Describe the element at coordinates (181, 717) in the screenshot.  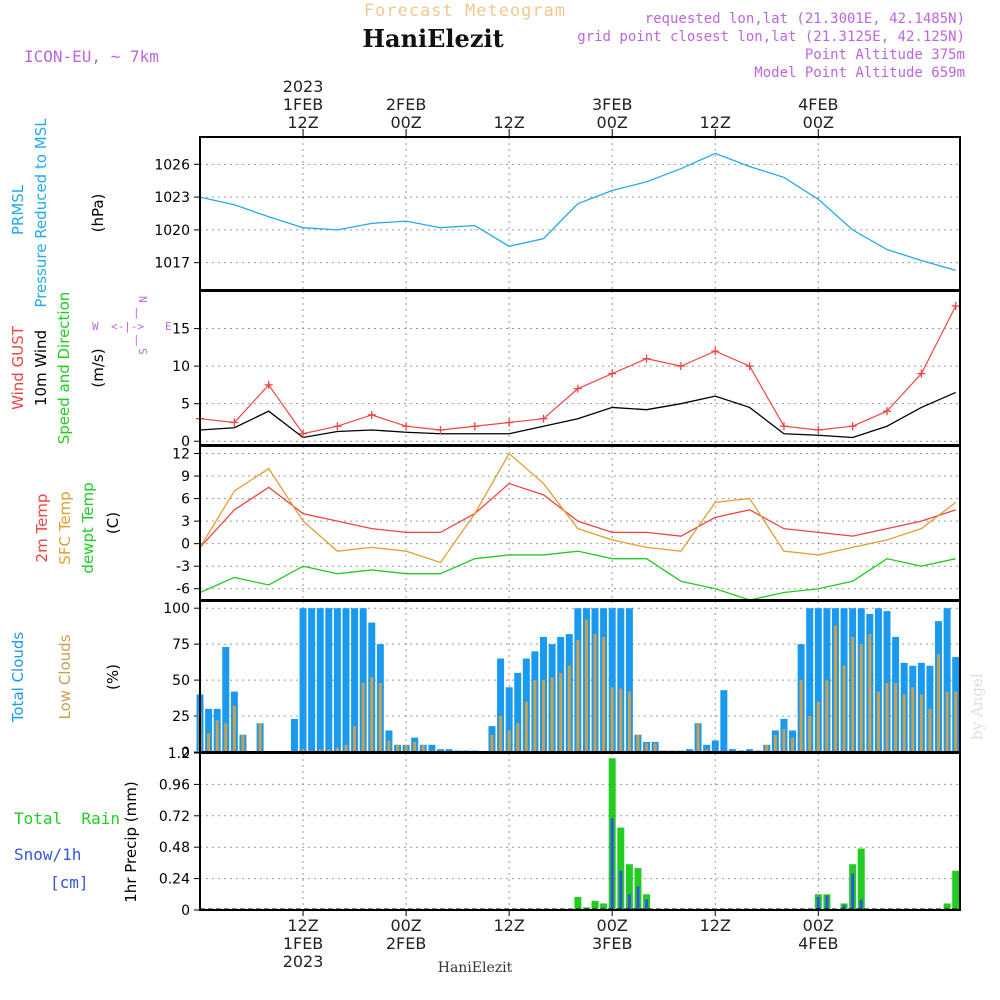
I see `y-tick-label: 25` at that location.